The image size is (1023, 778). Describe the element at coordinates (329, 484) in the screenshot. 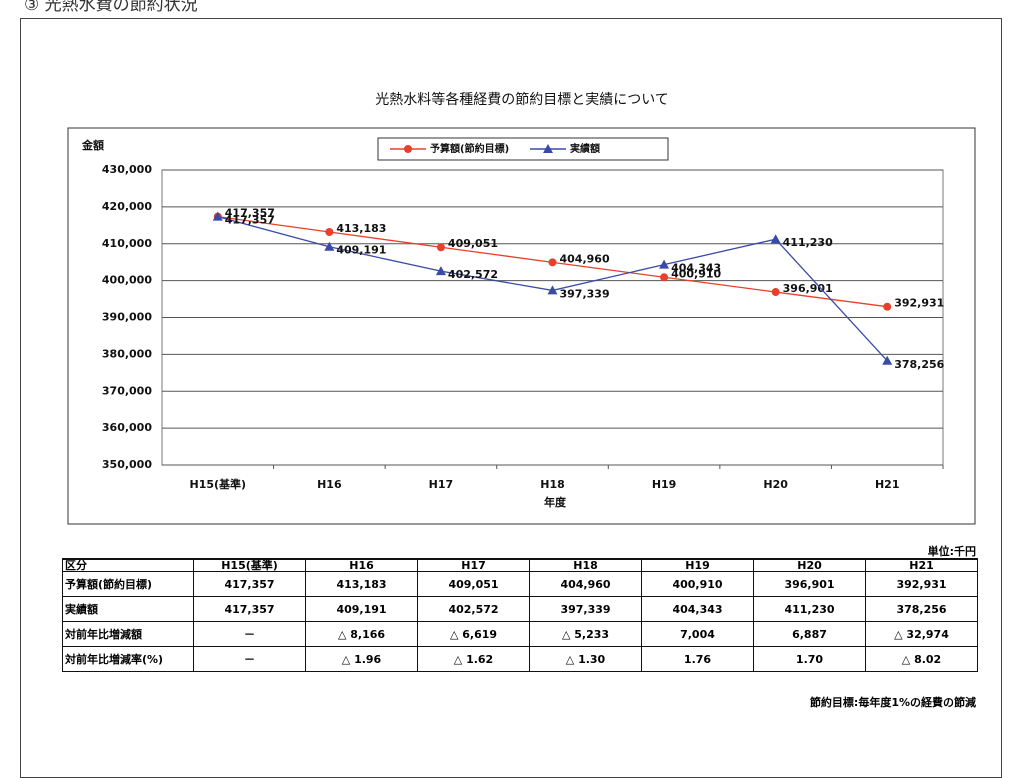

I see `x-tick-label: H16` at that location.